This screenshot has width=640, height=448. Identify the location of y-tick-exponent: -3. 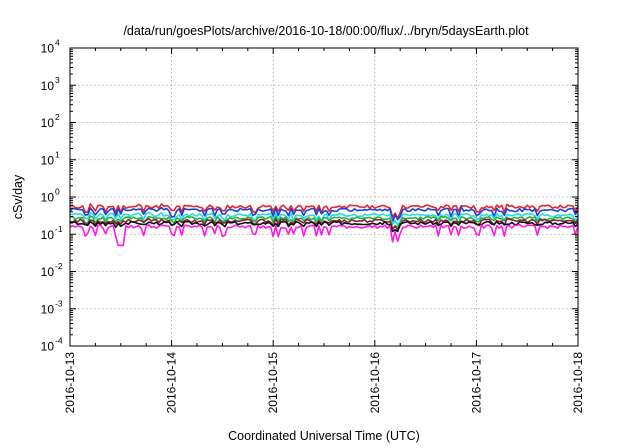
(59, 303).